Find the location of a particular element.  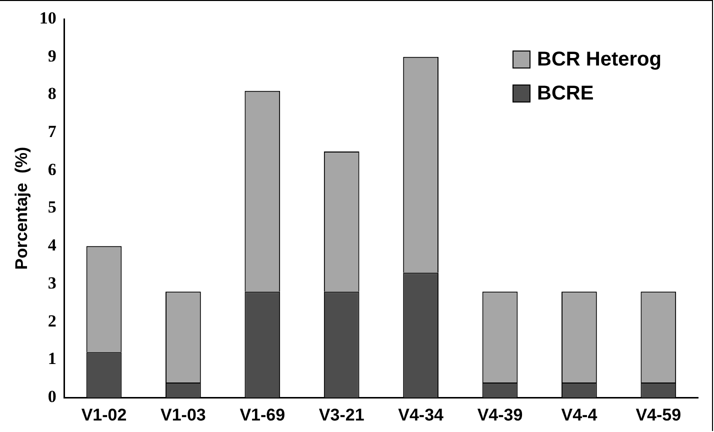

y-tick-label: 9 is located at coordinates (52, 56).